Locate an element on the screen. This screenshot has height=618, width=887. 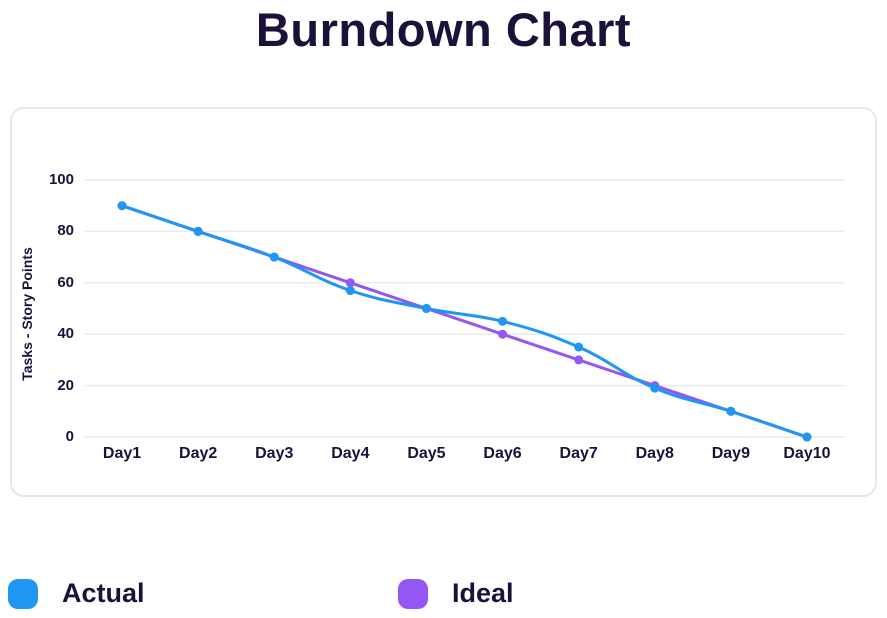
ideal-point-Day6 is located at coordinates (503, 334).